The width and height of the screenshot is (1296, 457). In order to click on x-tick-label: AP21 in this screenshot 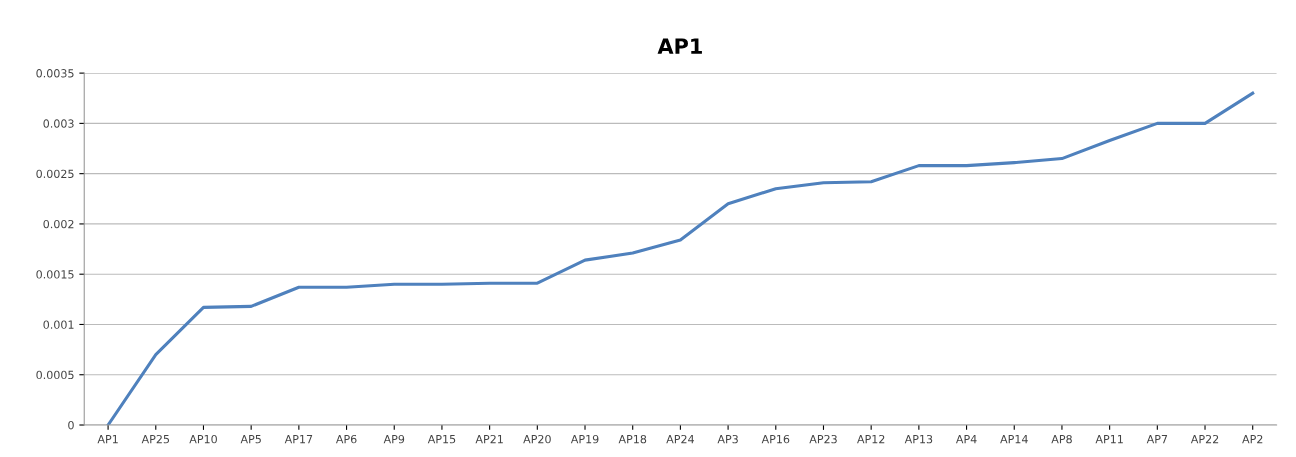, I will do `click(489, 439)`.